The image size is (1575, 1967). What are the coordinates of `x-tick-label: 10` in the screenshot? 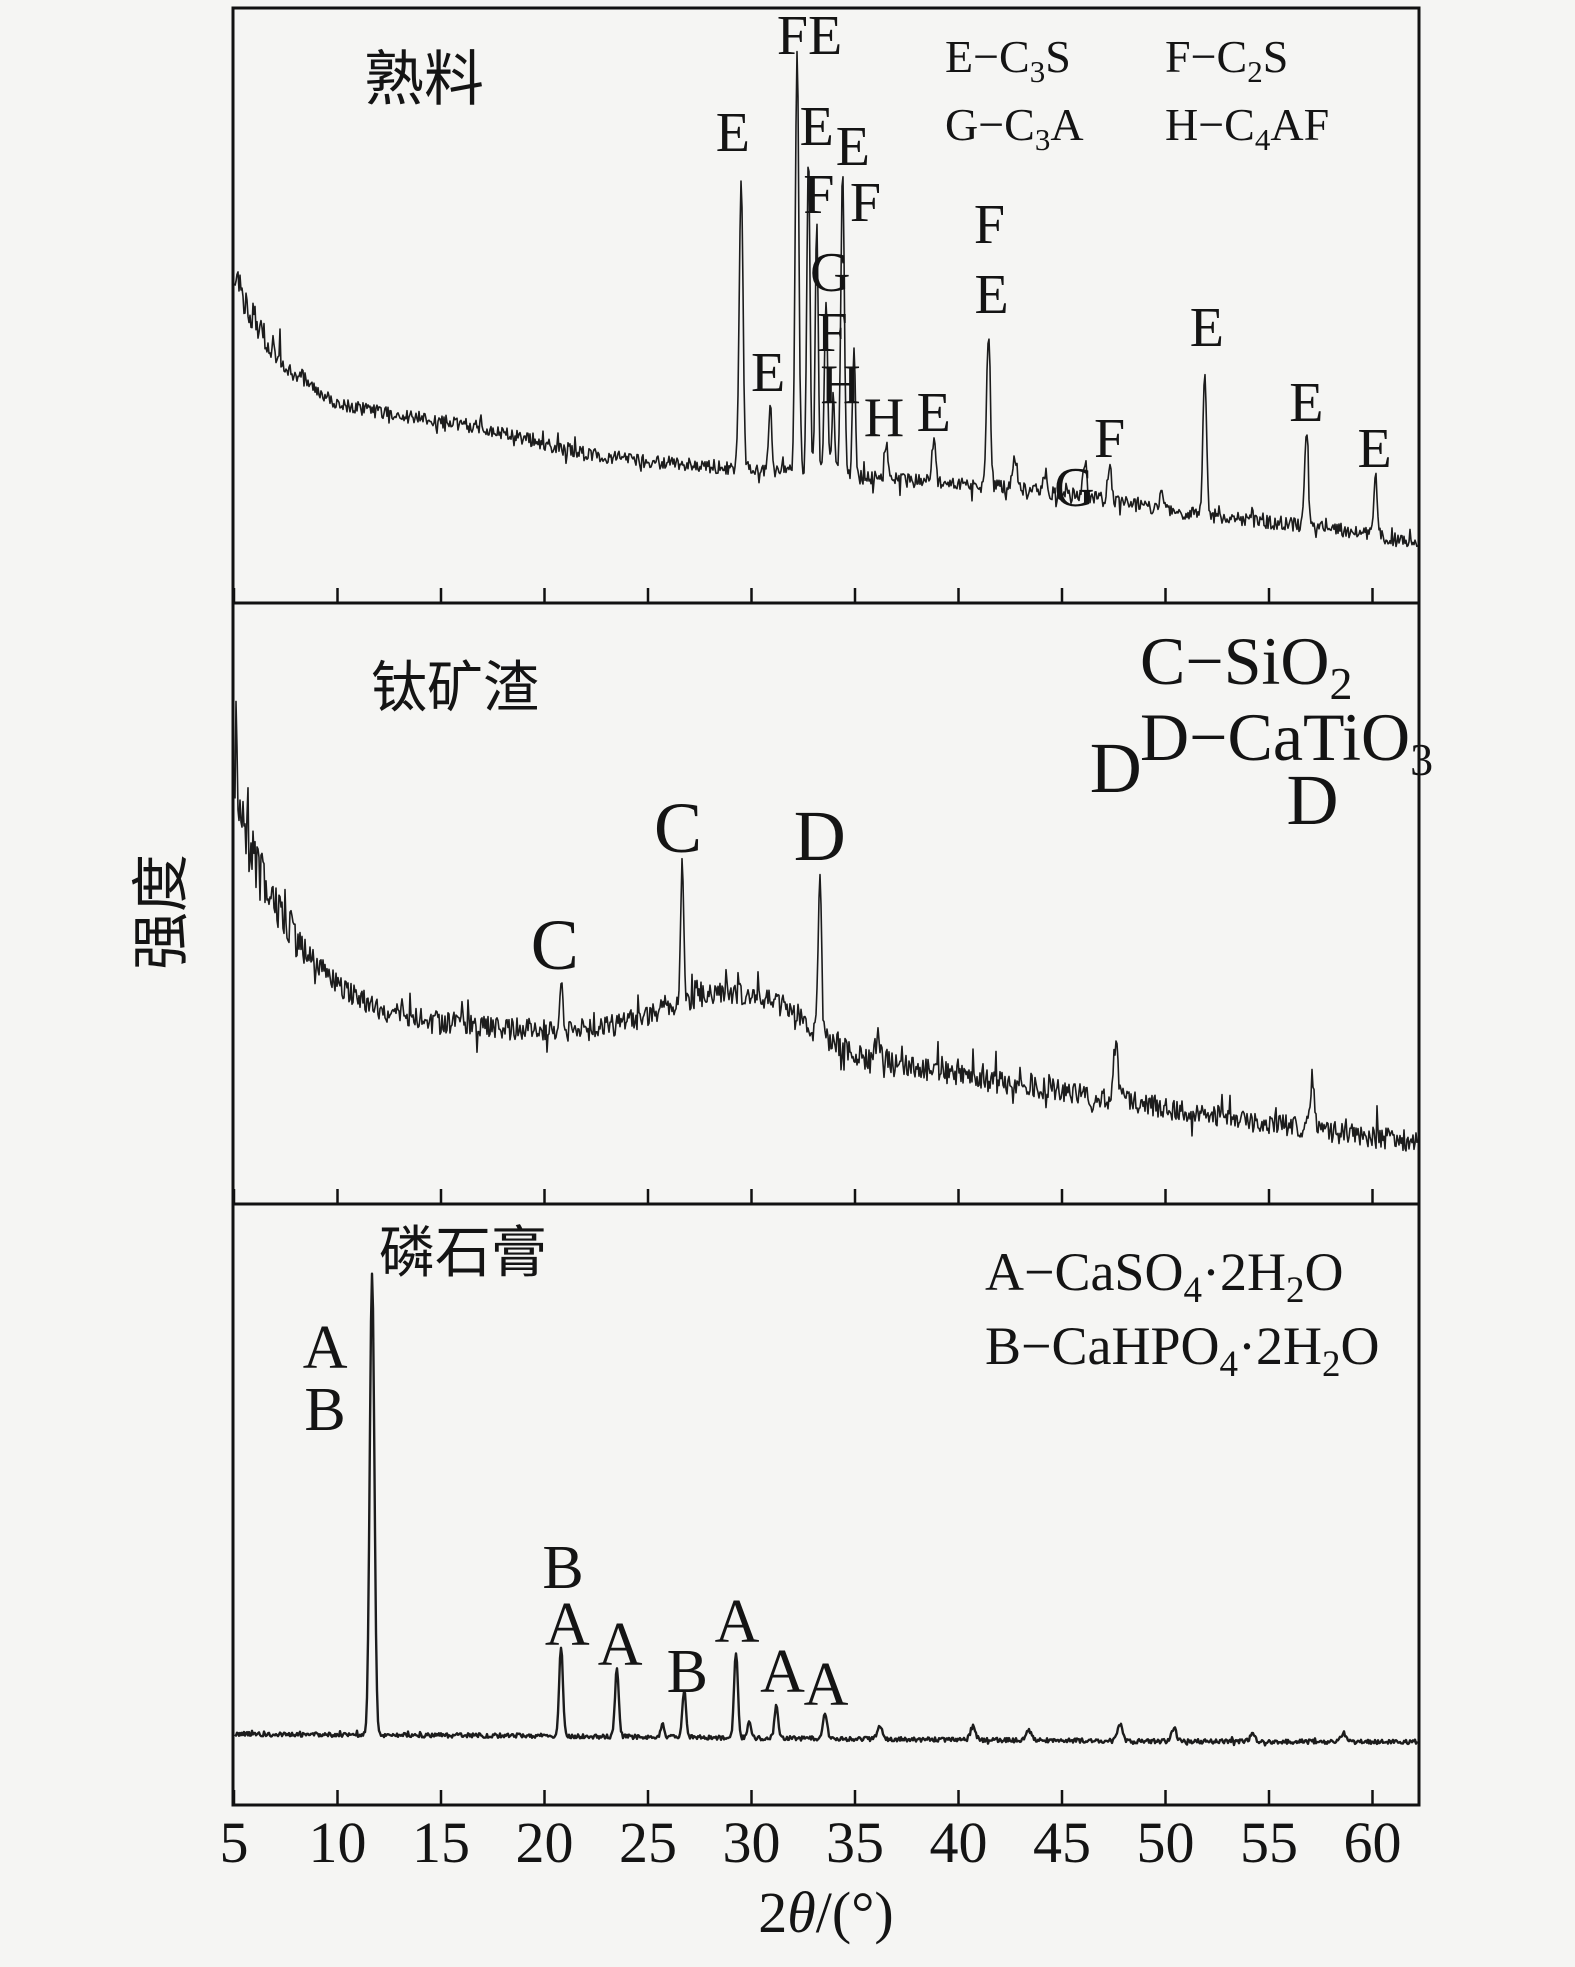 It's located at (338, 1842).